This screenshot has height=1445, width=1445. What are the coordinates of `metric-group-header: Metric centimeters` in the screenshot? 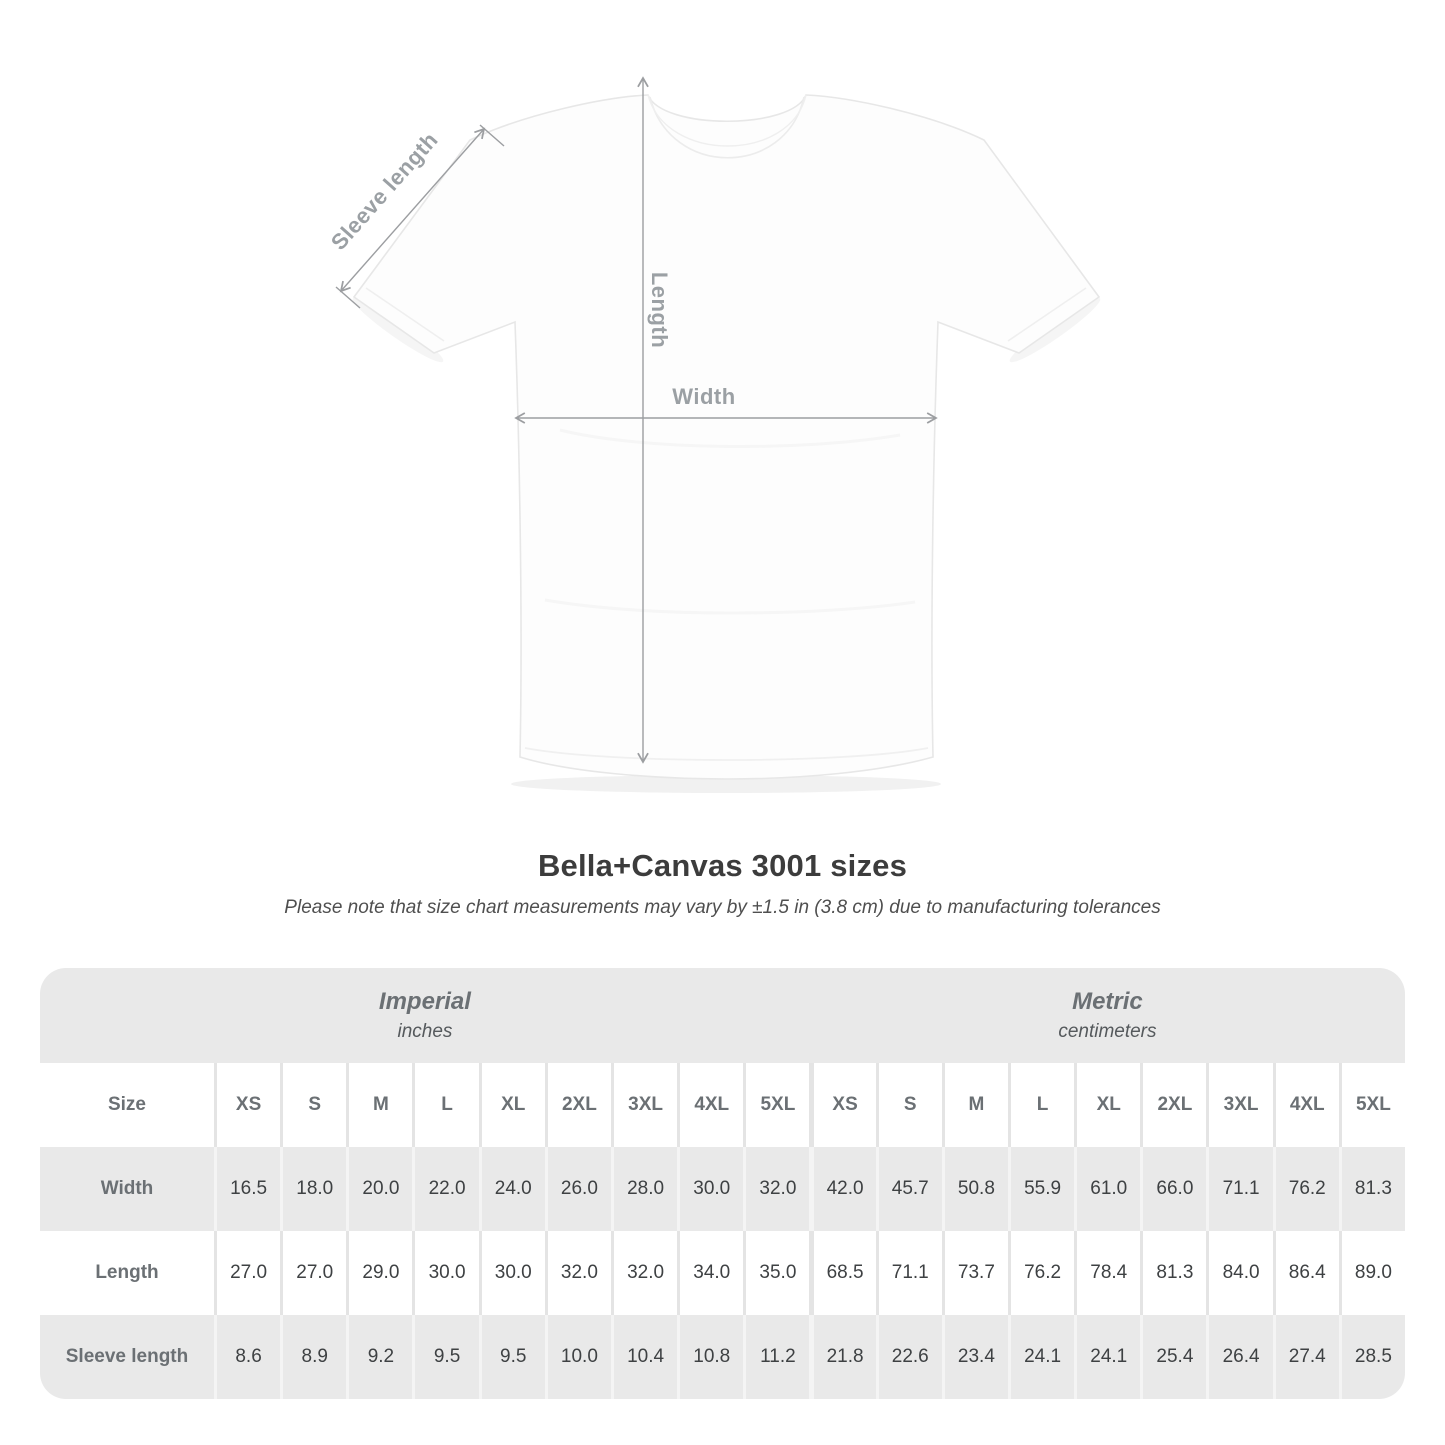 It's located at (1107, 1015).